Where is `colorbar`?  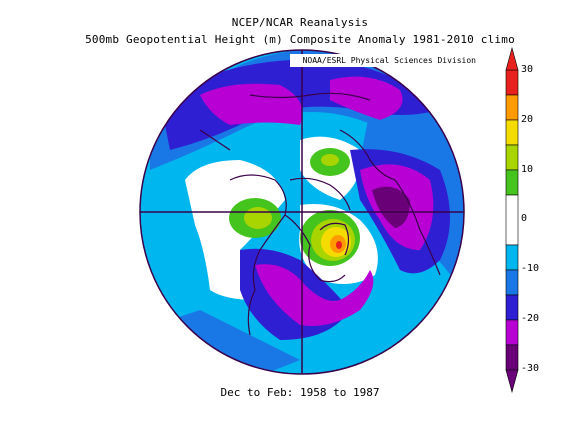
colorbar is located at coordinates (512, 220).